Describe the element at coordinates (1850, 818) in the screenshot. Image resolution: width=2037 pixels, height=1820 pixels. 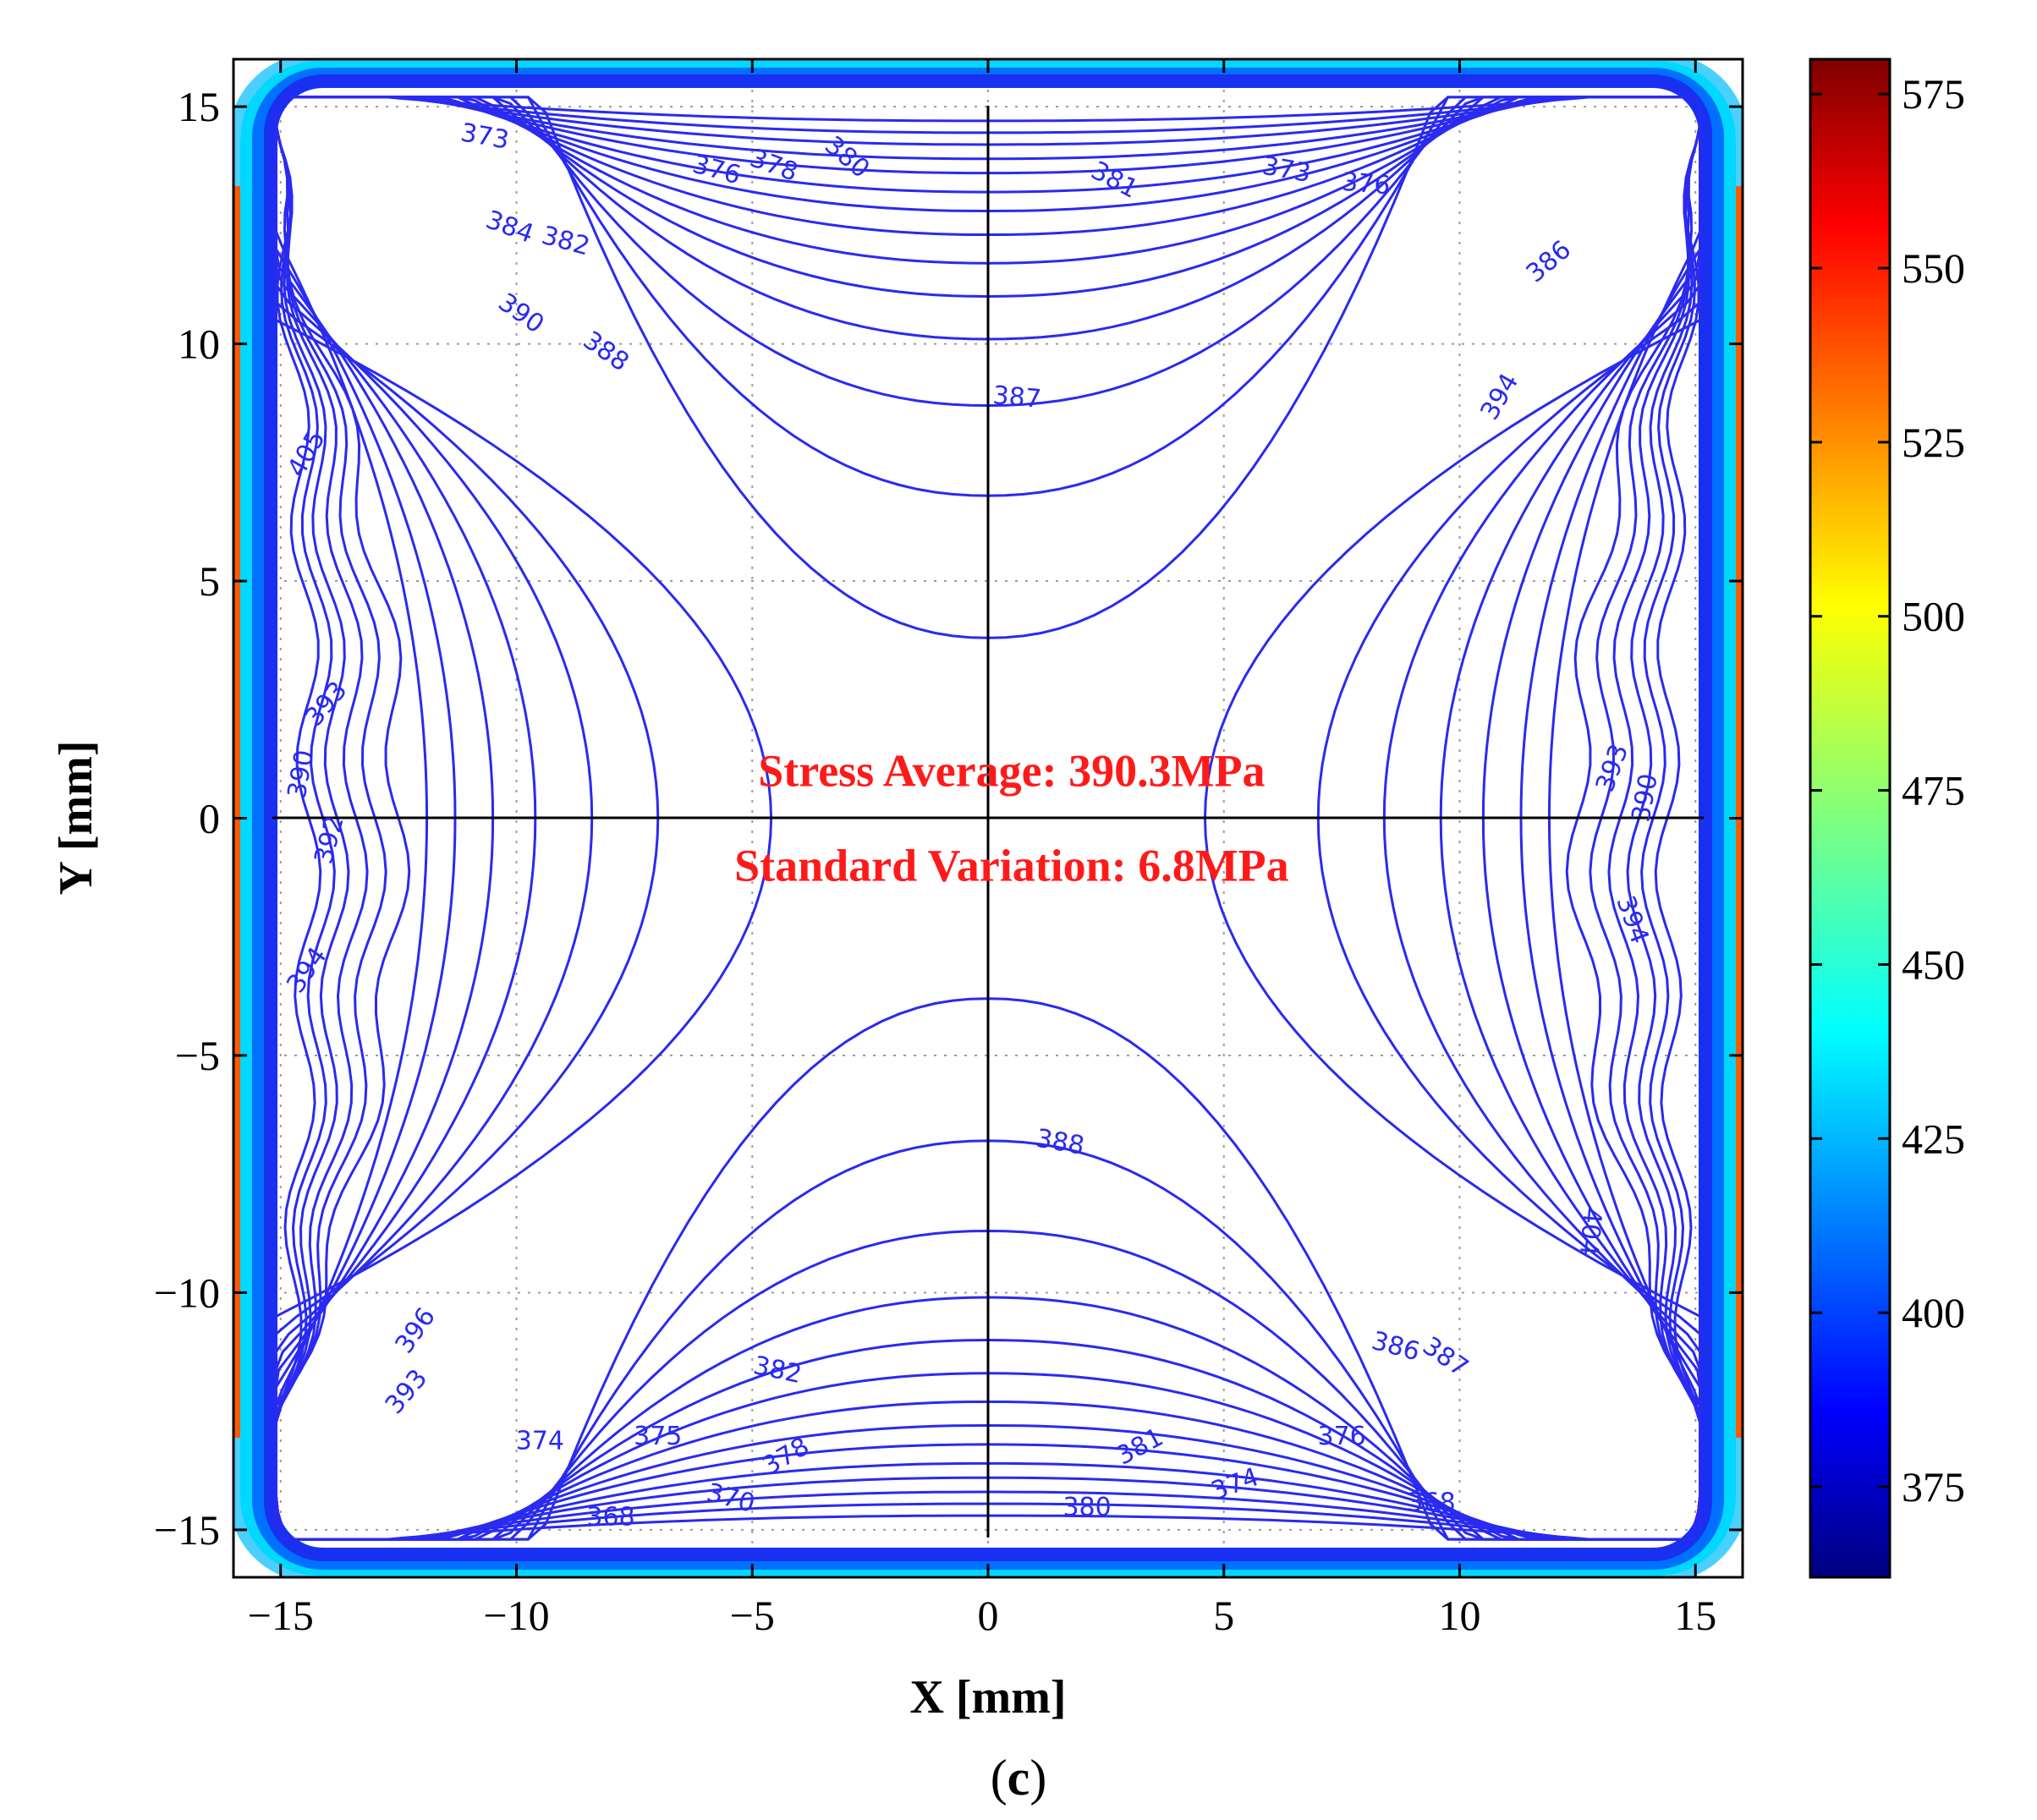
I see `colorbar` at that location.